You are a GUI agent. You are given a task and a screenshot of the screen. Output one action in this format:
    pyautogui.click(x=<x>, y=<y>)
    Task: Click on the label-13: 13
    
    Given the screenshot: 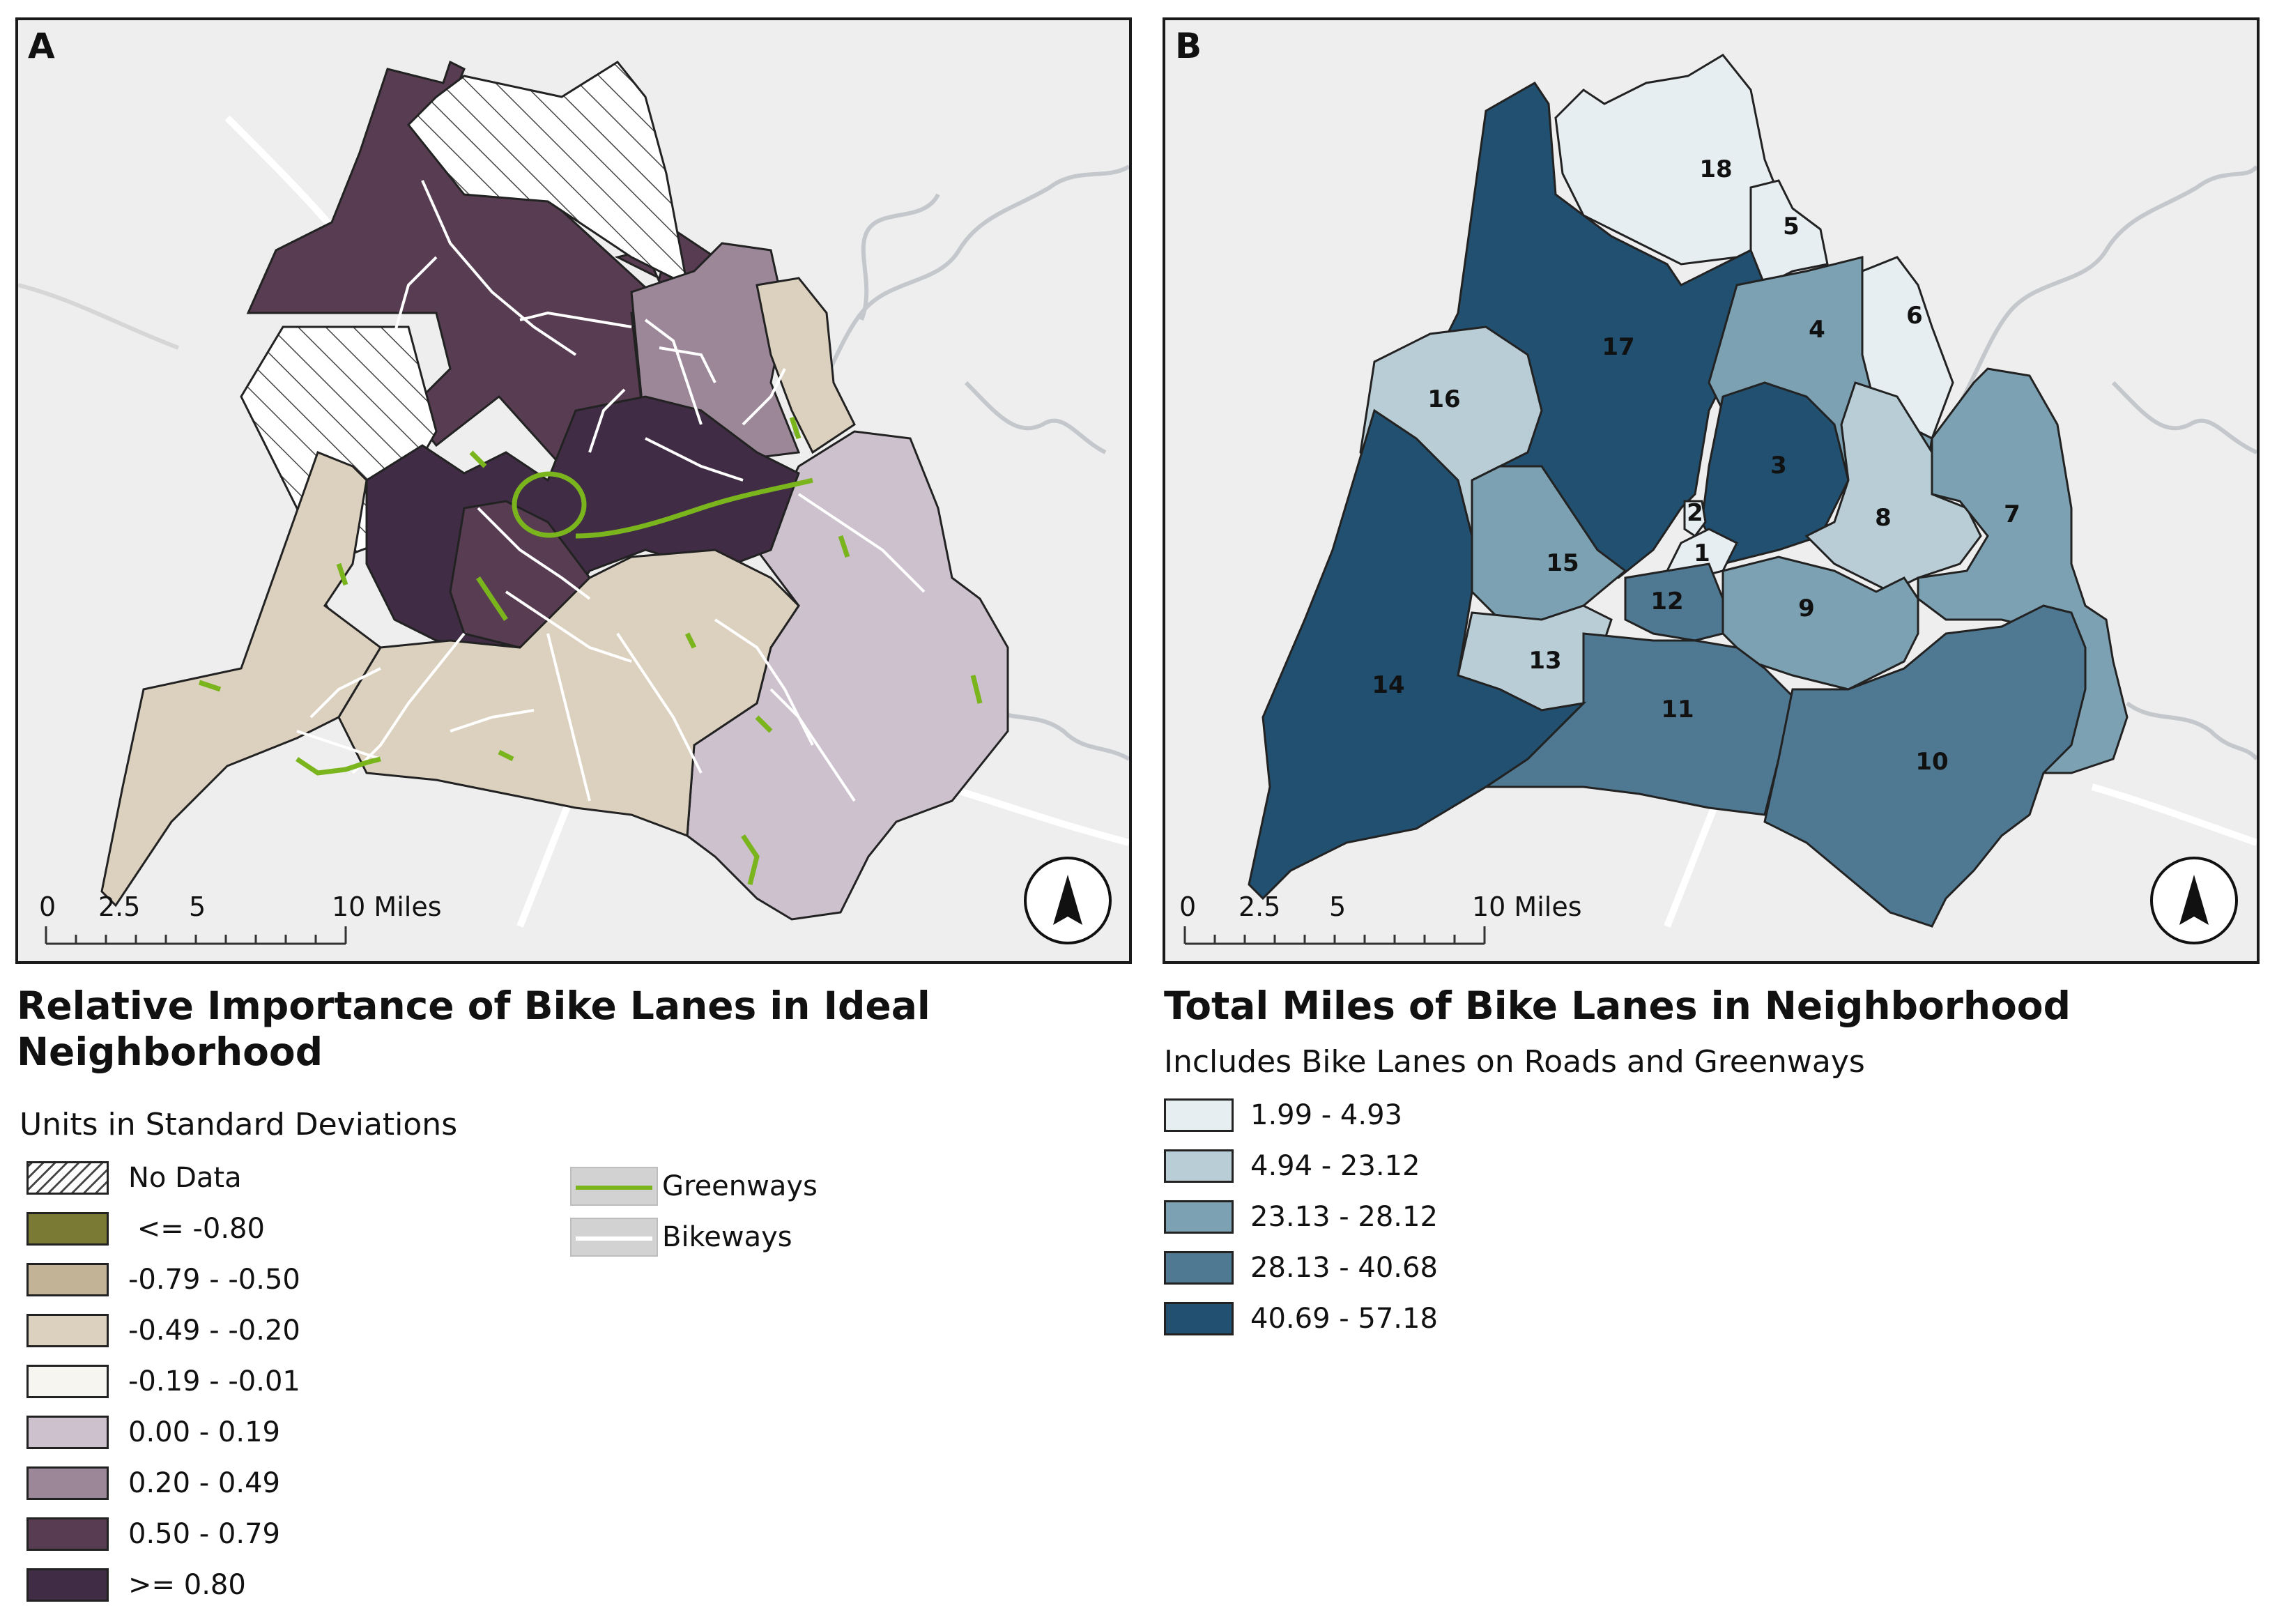 What is the action you would take?
    pyautogui.click(x=1544, y=661)
    